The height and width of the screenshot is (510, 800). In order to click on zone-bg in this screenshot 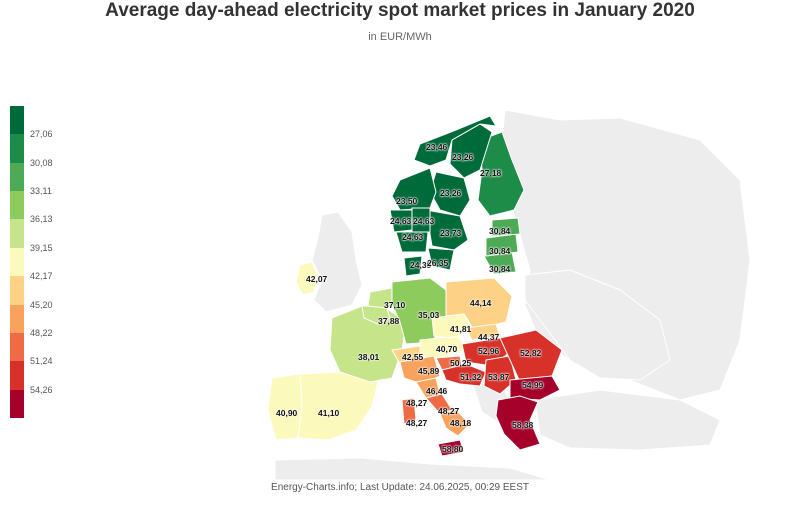, I will do `click(535, 388)`.